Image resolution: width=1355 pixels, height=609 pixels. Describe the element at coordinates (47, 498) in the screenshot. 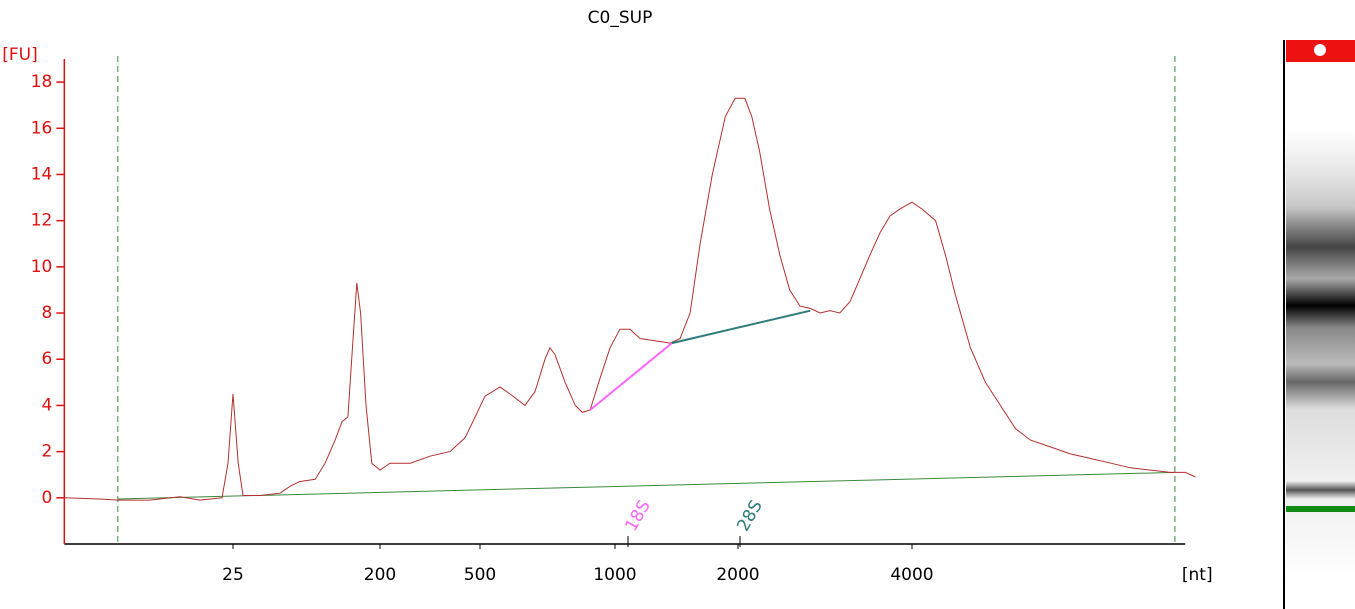

I see `y-tick-label: 0` at that location.